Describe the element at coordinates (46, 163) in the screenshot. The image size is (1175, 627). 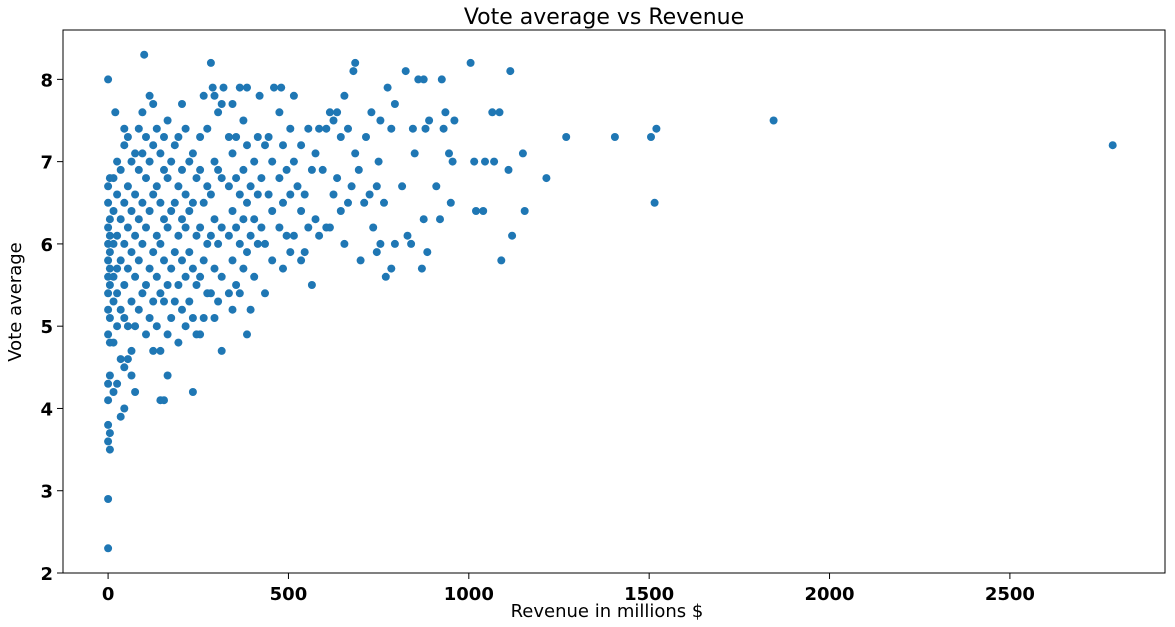
I see `y-tick-label: 7` at that location.